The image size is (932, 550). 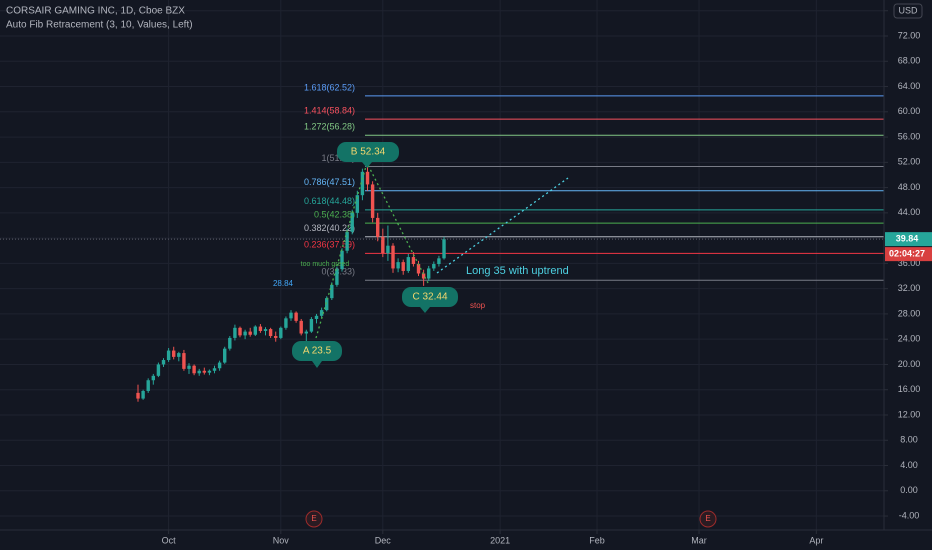 What do you see at coordinates (909, 136) in the screenshot?
I see `y-tick-label: 56.00` at bounding box center [909, 136].